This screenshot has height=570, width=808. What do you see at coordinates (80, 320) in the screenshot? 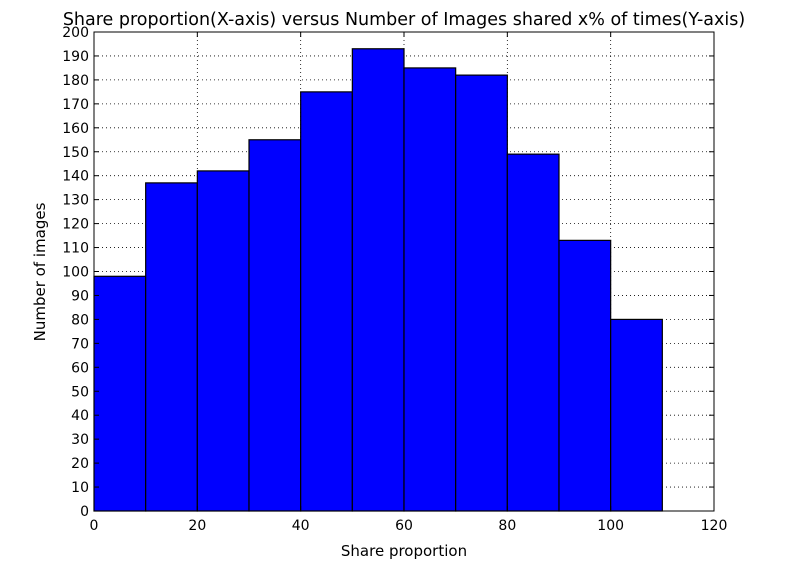
I see `y-tick-label: 80` at bounding box center [80, 320].